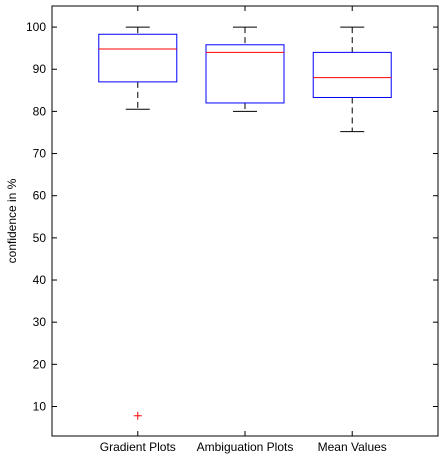 This screenshot has width=444, height=459. Describe the element at coordinates (40, 196) in the screenshot. I see `y-tick-label: 60` at that location.